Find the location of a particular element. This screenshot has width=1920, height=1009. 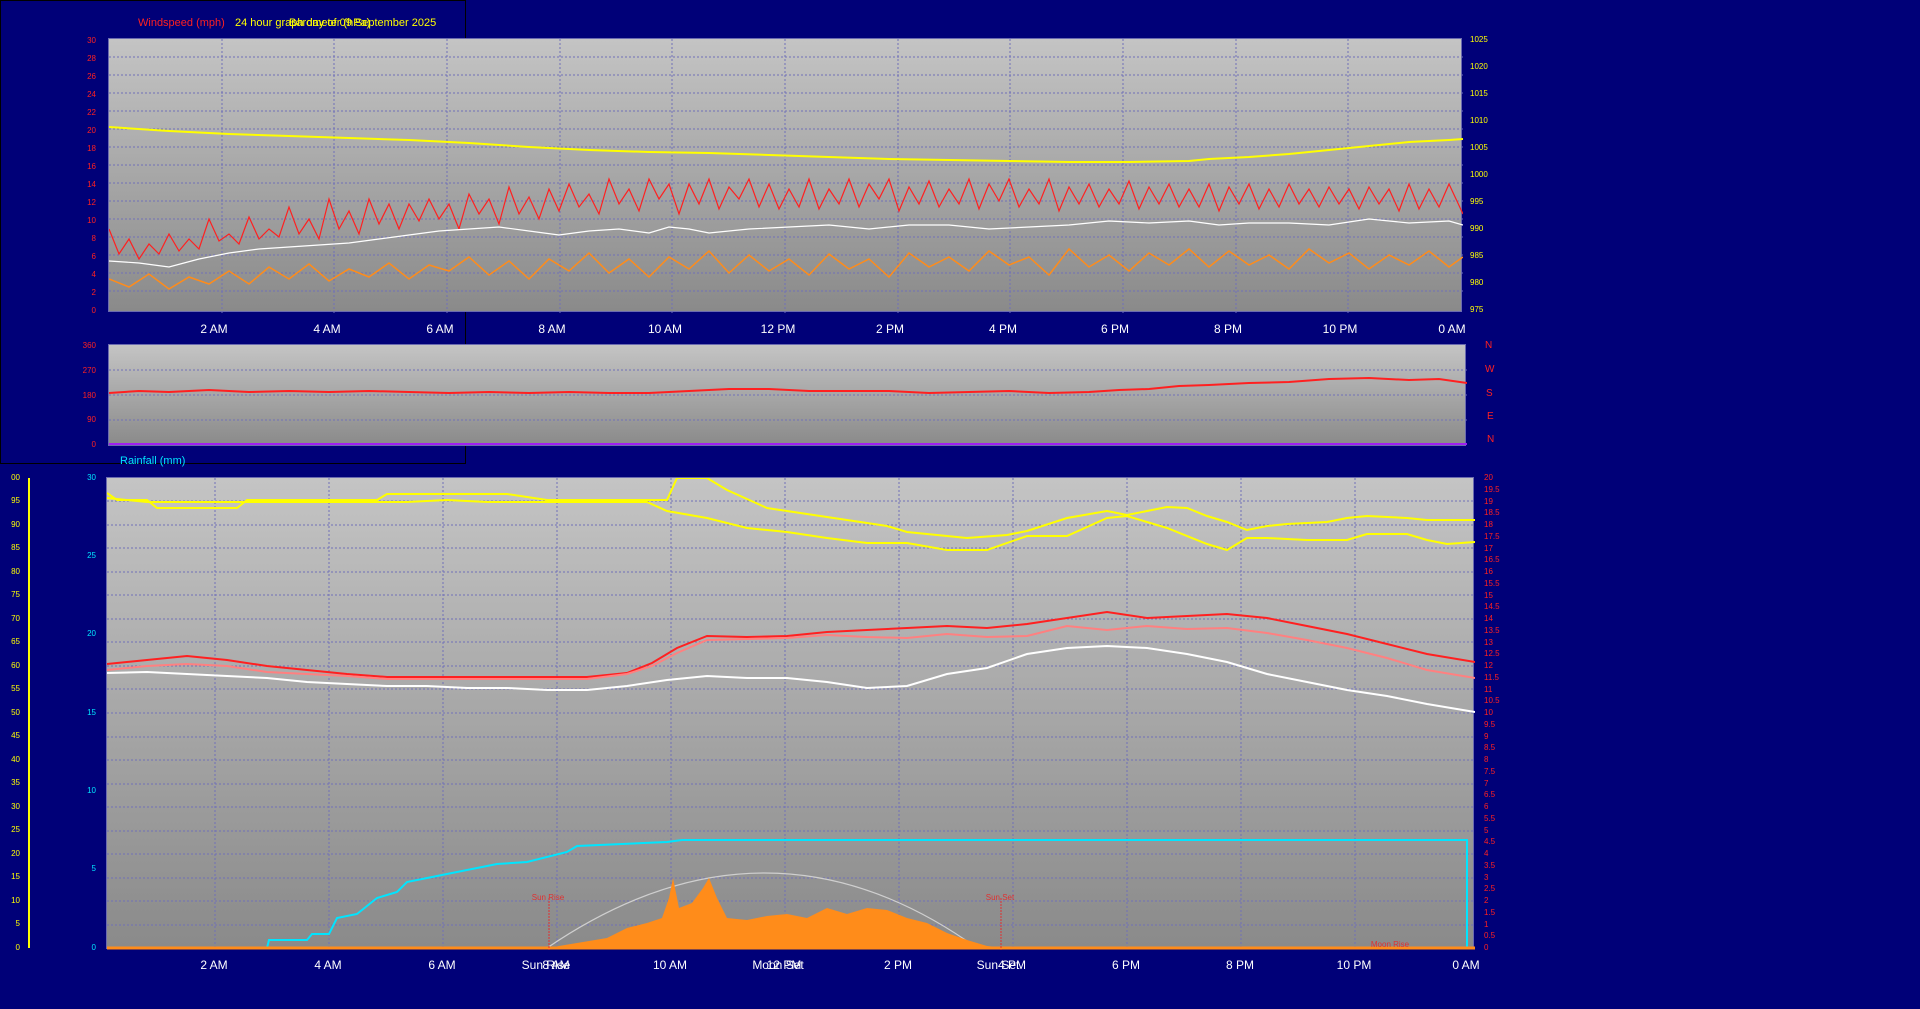

theoretical-solar-curve is located at coordinates (762, 910).